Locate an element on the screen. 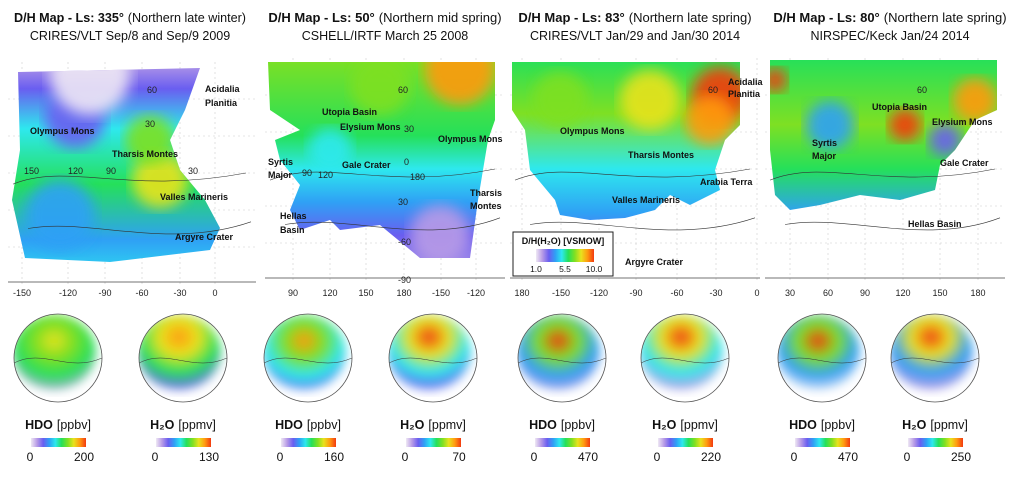 This screenshot has width=1024, height=480. title-season: D/H Map - Ls: 50° is located at coordinates (321, 17).